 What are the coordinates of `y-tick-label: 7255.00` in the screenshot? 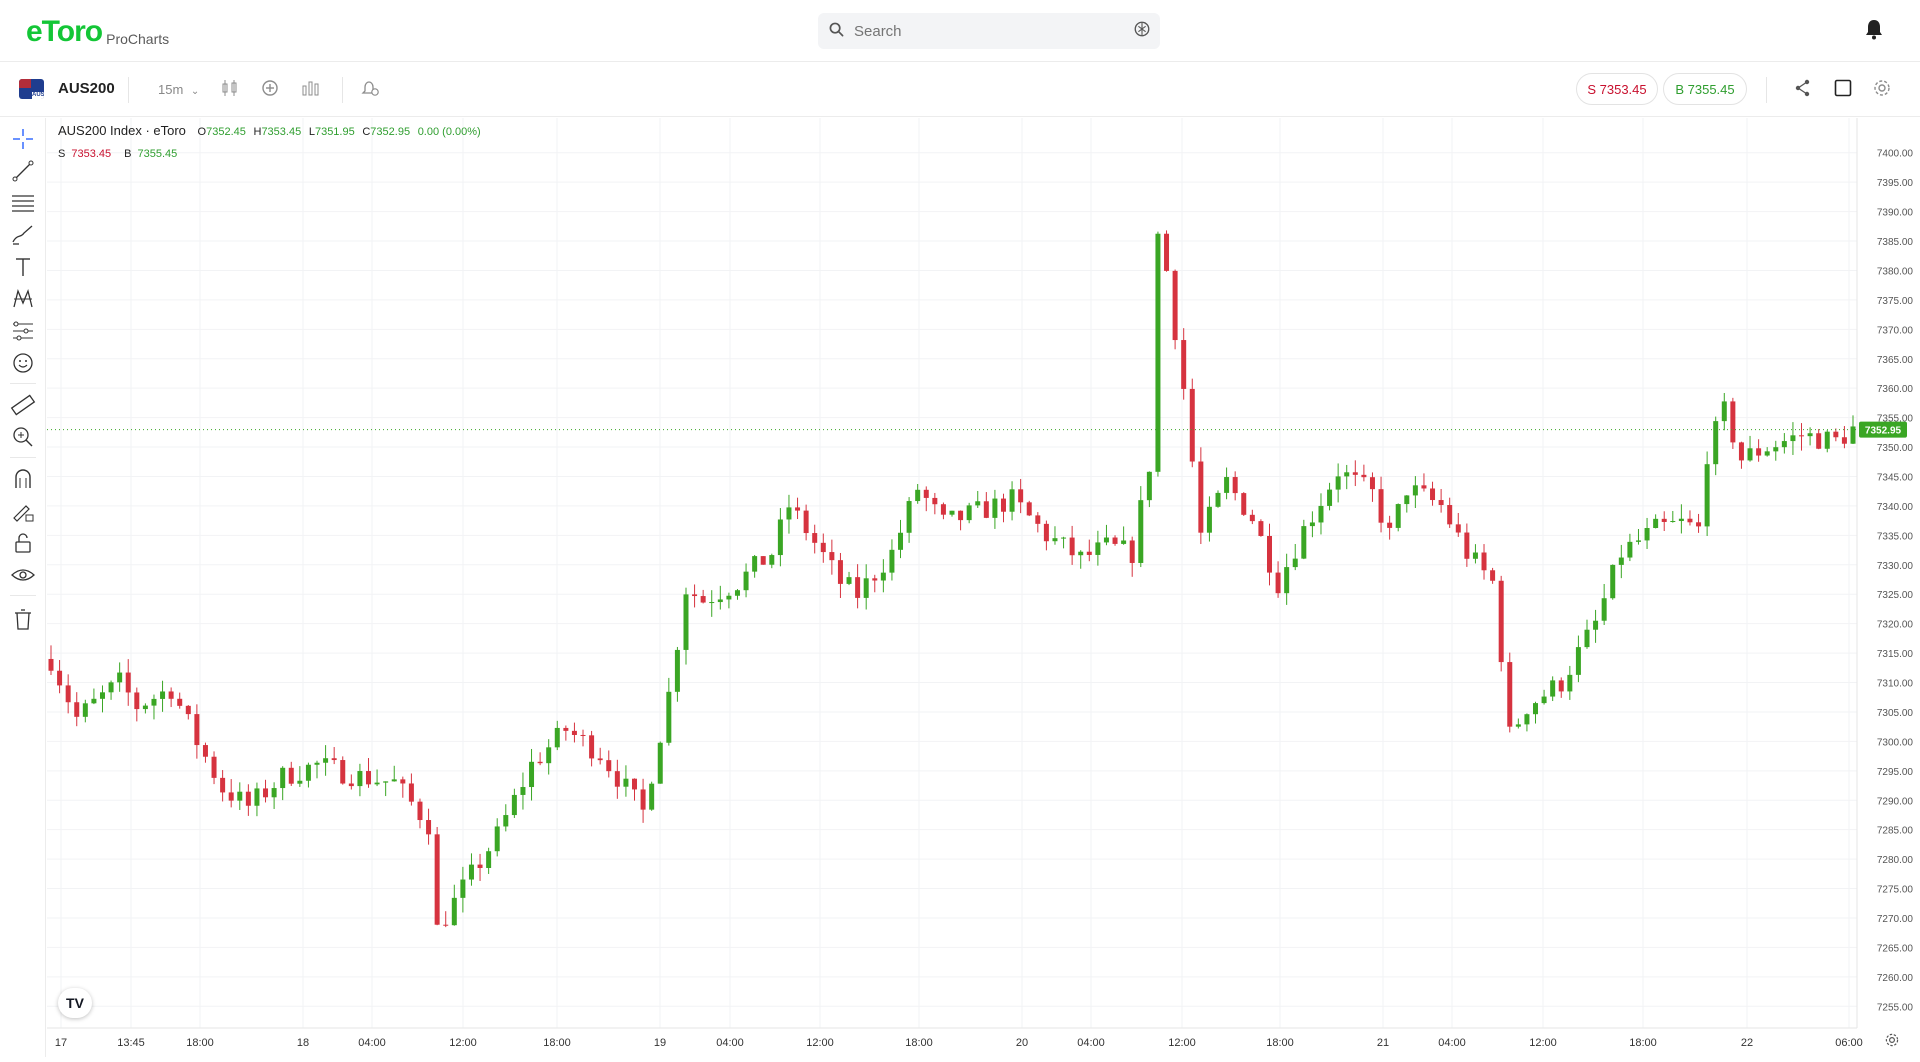 It's located at (1895, 1007).